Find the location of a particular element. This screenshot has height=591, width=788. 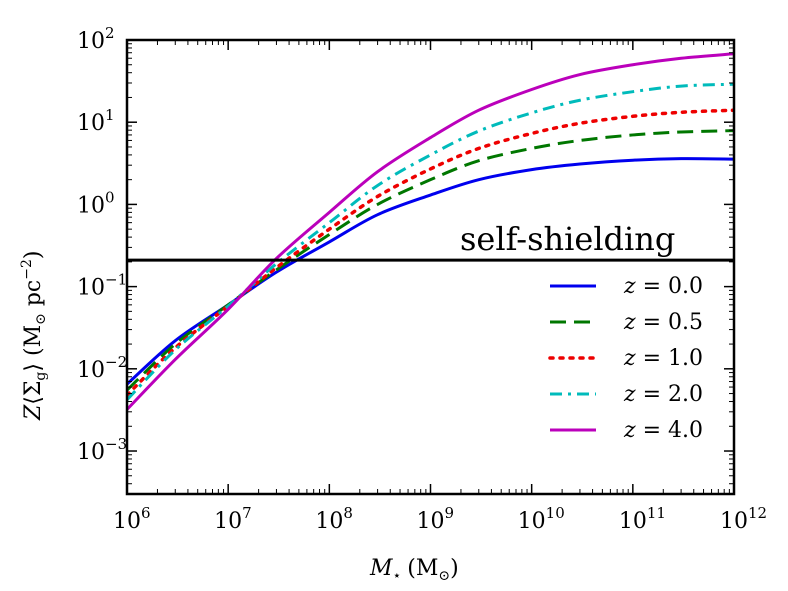

x-tick-label: 10¹¹ is located at coordinates (642, 519).